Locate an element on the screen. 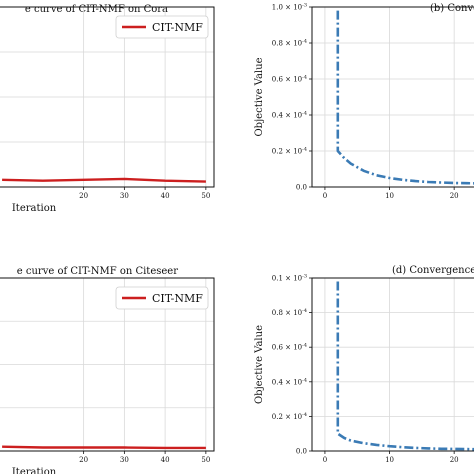  chart-title: e curve of CIT-NMF on Citeseer is located at coordinates (97, 271).